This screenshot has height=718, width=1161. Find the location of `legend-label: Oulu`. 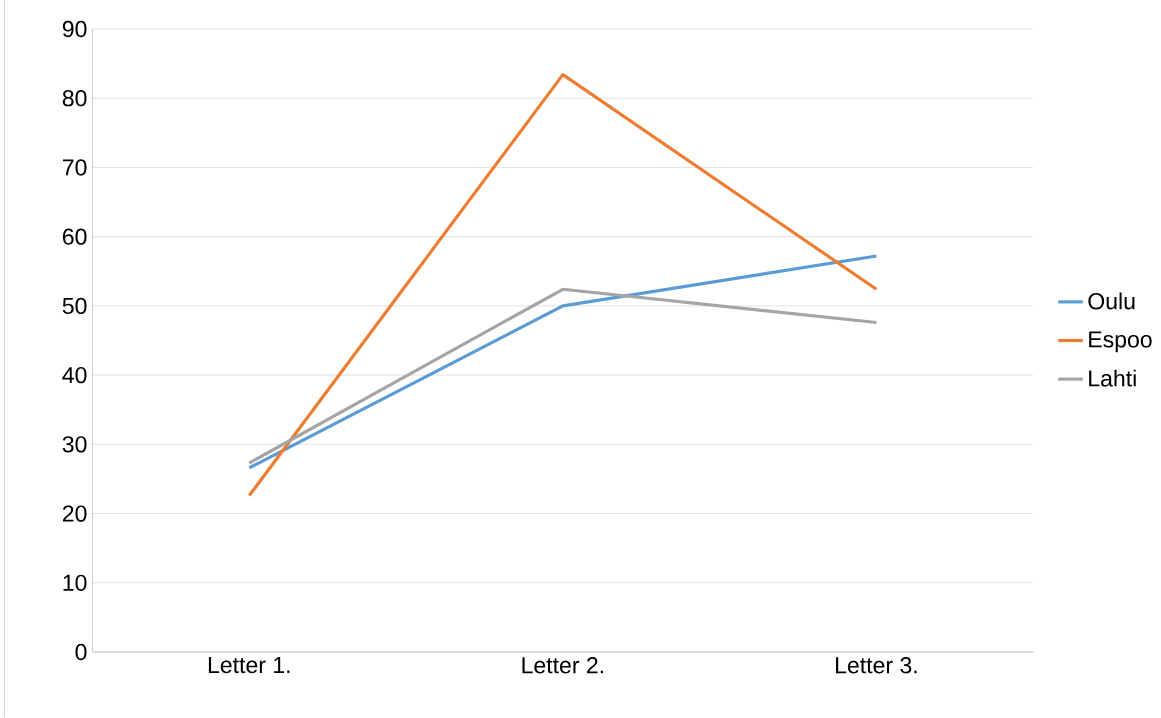

legend-label: Oulu is located at coordinates (1111, 301).